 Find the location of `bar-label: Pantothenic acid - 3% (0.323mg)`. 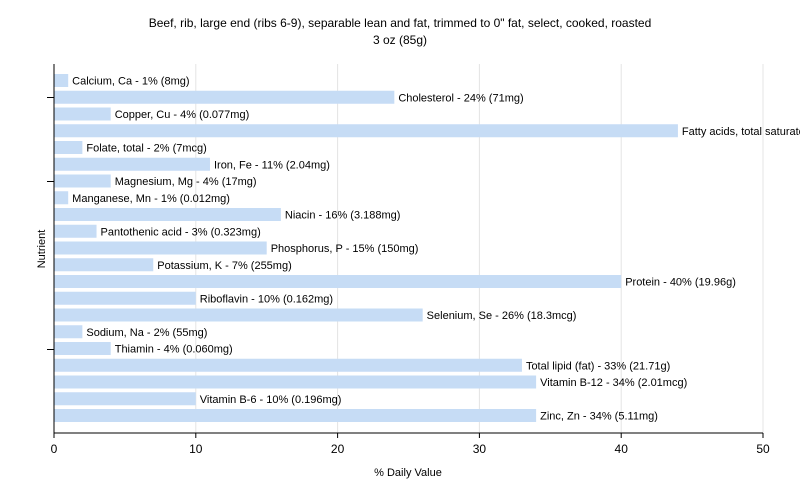

bar-label: Pantothenic acid - 3% (0.323mg) is located at coordinates (181, 232).